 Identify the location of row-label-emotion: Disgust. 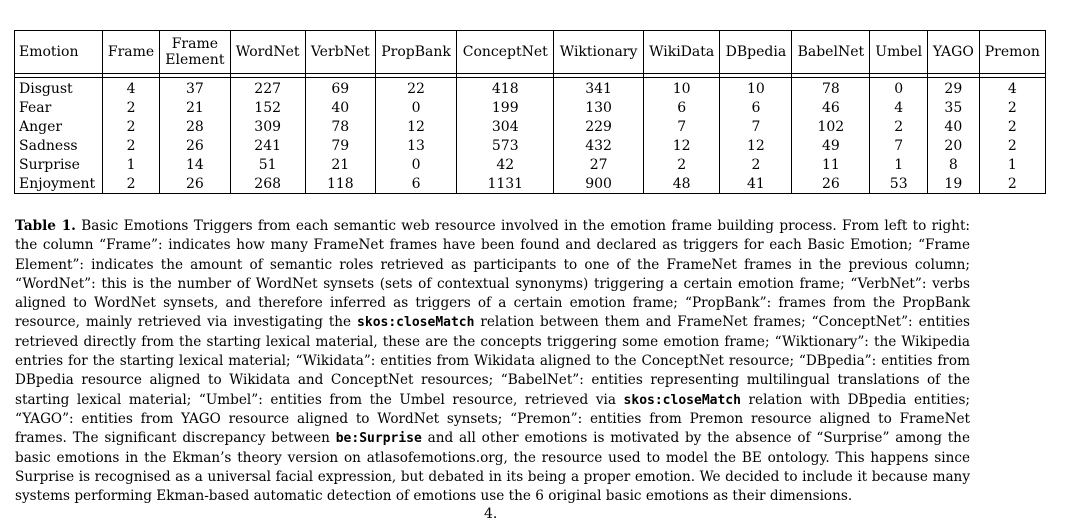
(58, 87).